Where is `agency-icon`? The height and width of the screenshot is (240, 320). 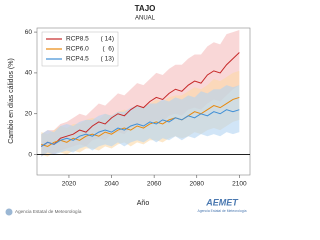 agency-icon is located at coordinates (9, 212).